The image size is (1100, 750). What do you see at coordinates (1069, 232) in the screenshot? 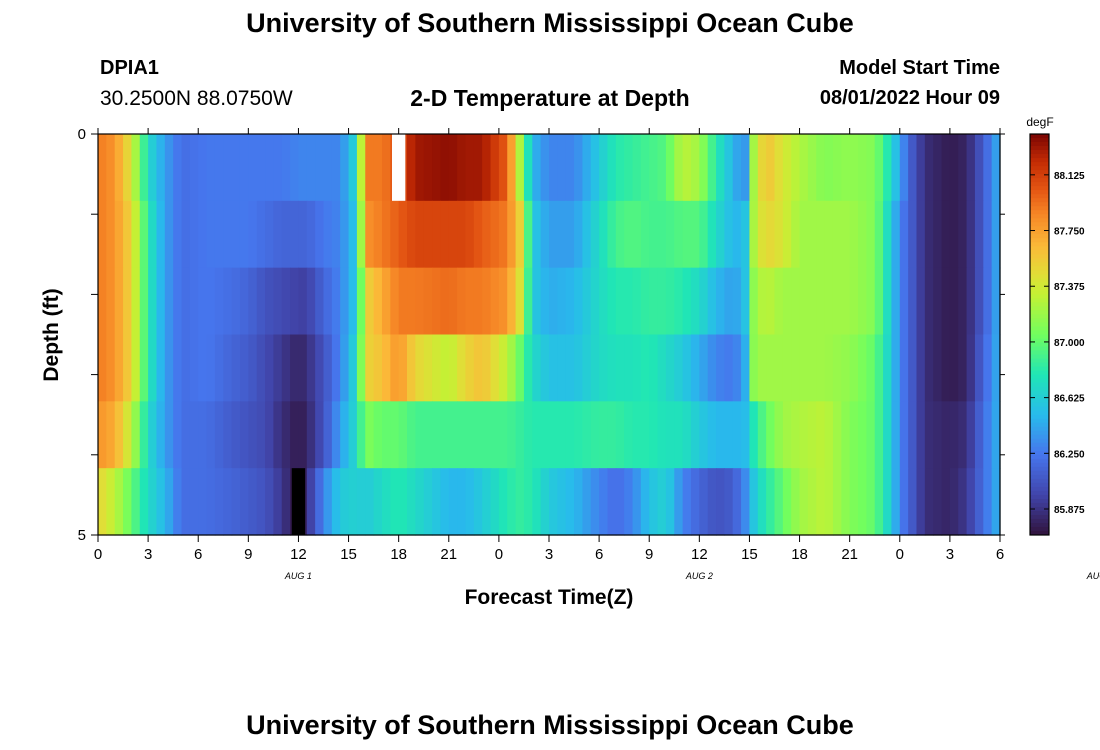
I see `colorbar-tick-label: 87.750` at bounding box center [1069, 232].